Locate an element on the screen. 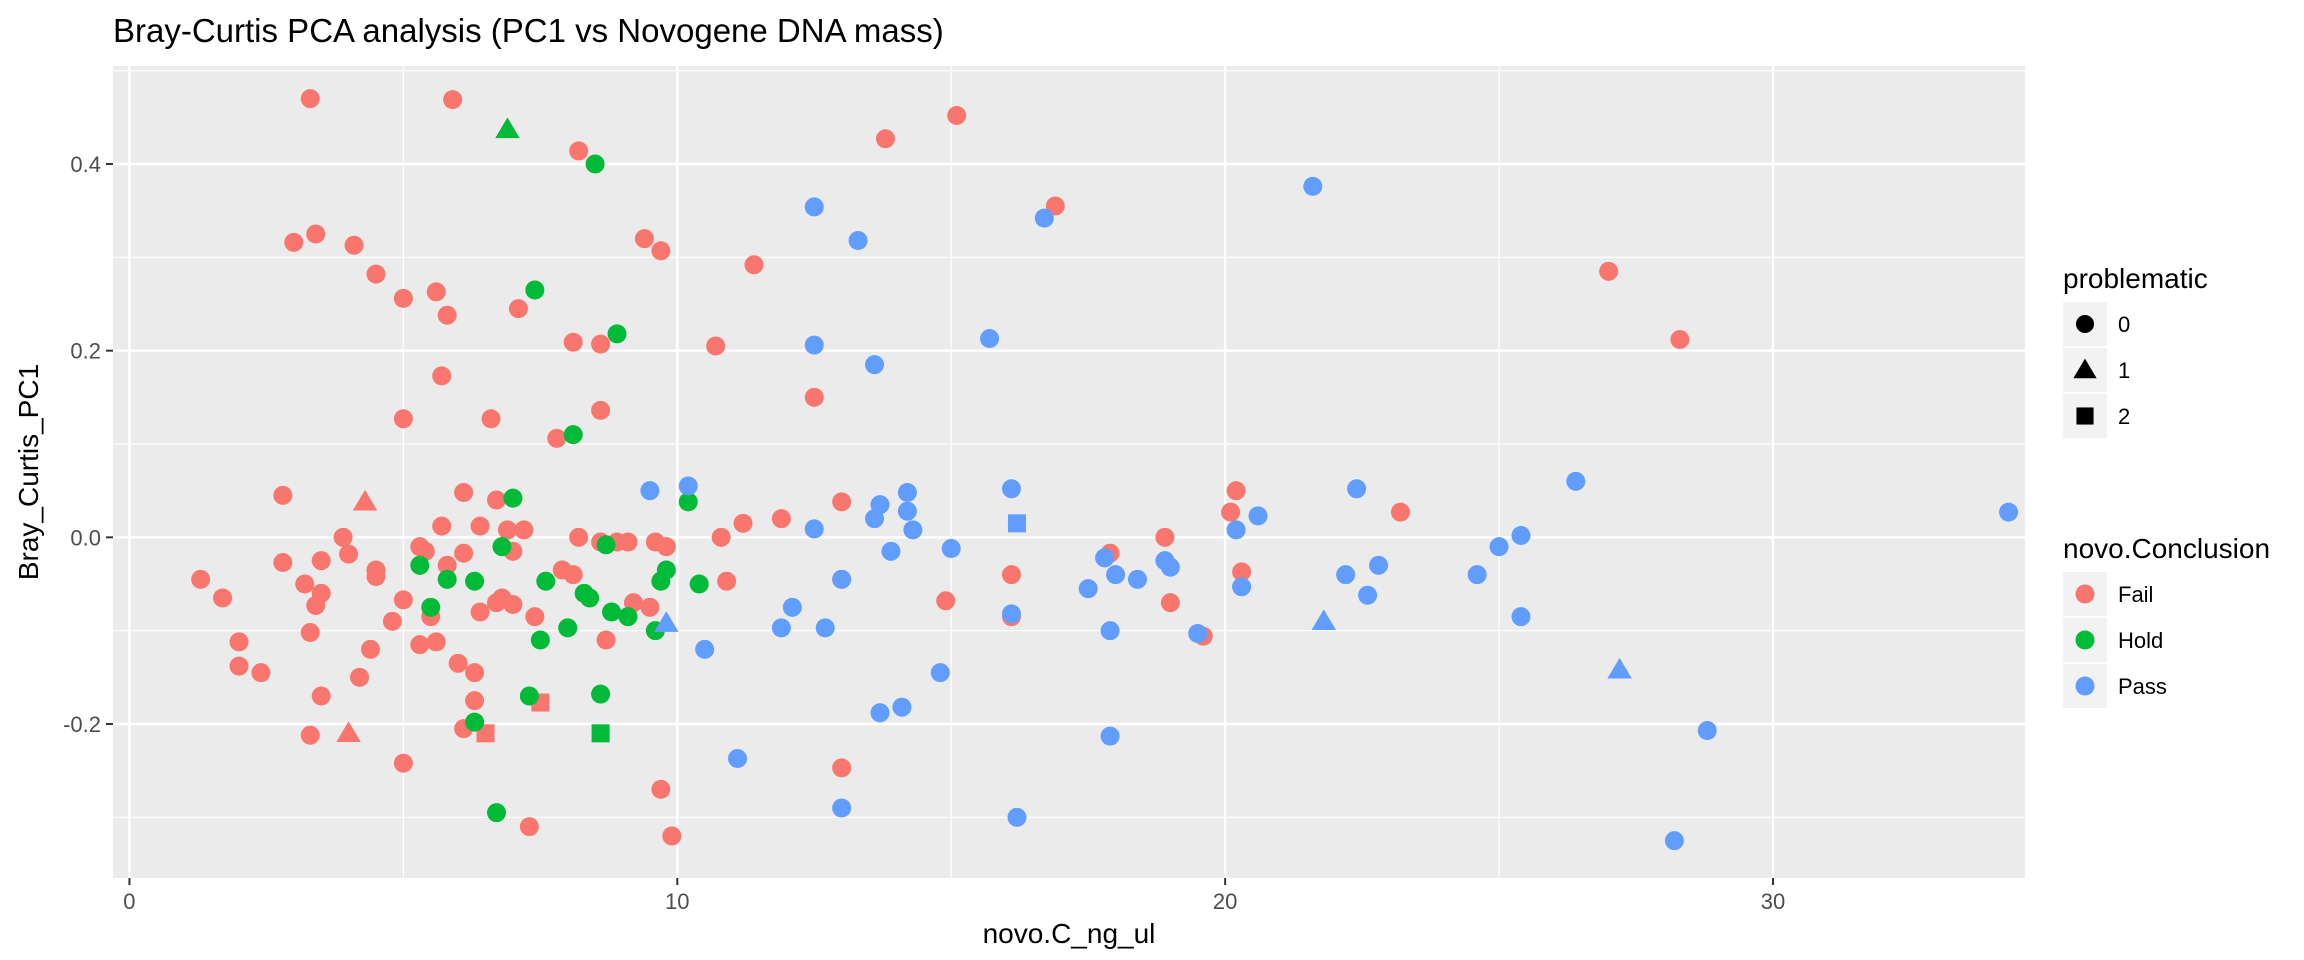  y-tick-label: -0.2 is located at coordinates (82, 724).